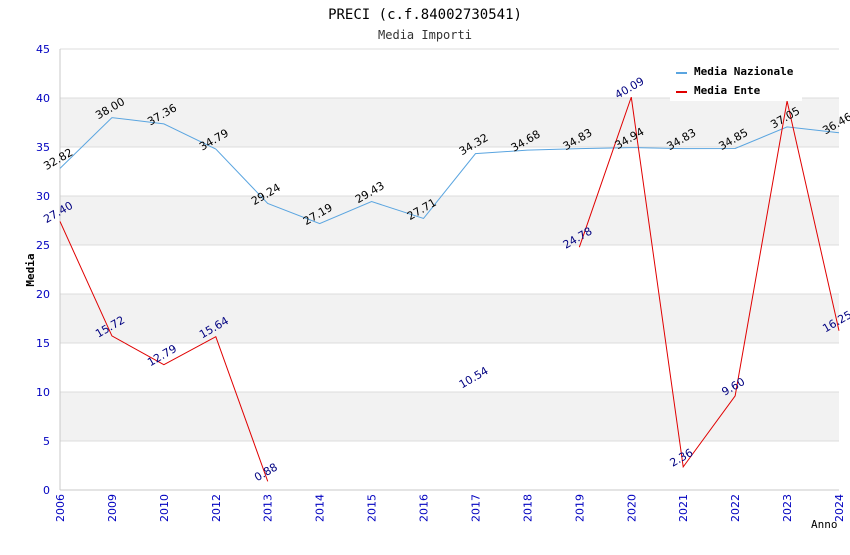 The width and height of the screenshot is (850, 555). Describe the element at coordinates (43, 392) in the screenshot. I see `y-tick-label: 10` at that location.